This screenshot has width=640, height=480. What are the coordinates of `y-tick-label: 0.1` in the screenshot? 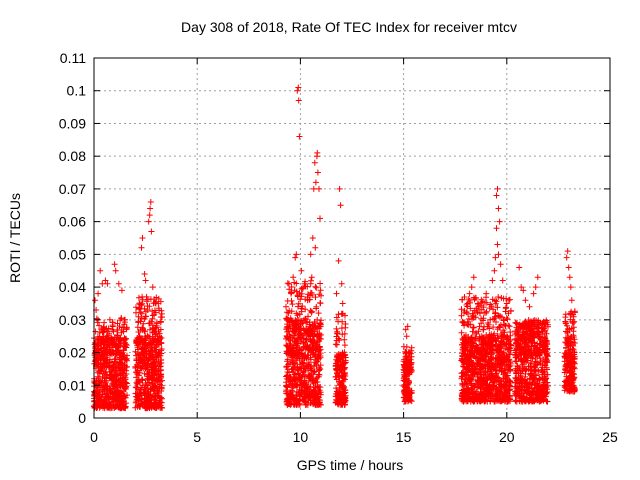 It's located at (77, 91).